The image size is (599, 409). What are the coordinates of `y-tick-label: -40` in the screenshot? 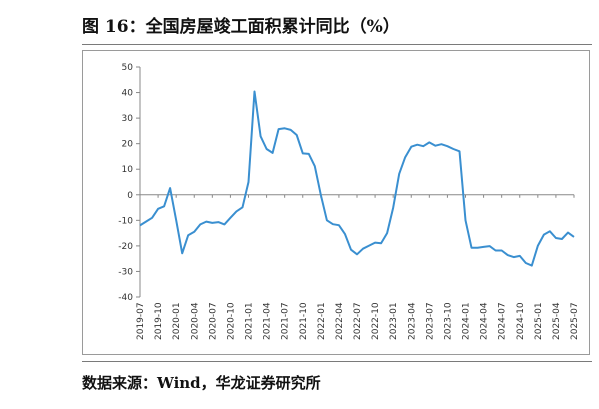 It's located at (125, 298).